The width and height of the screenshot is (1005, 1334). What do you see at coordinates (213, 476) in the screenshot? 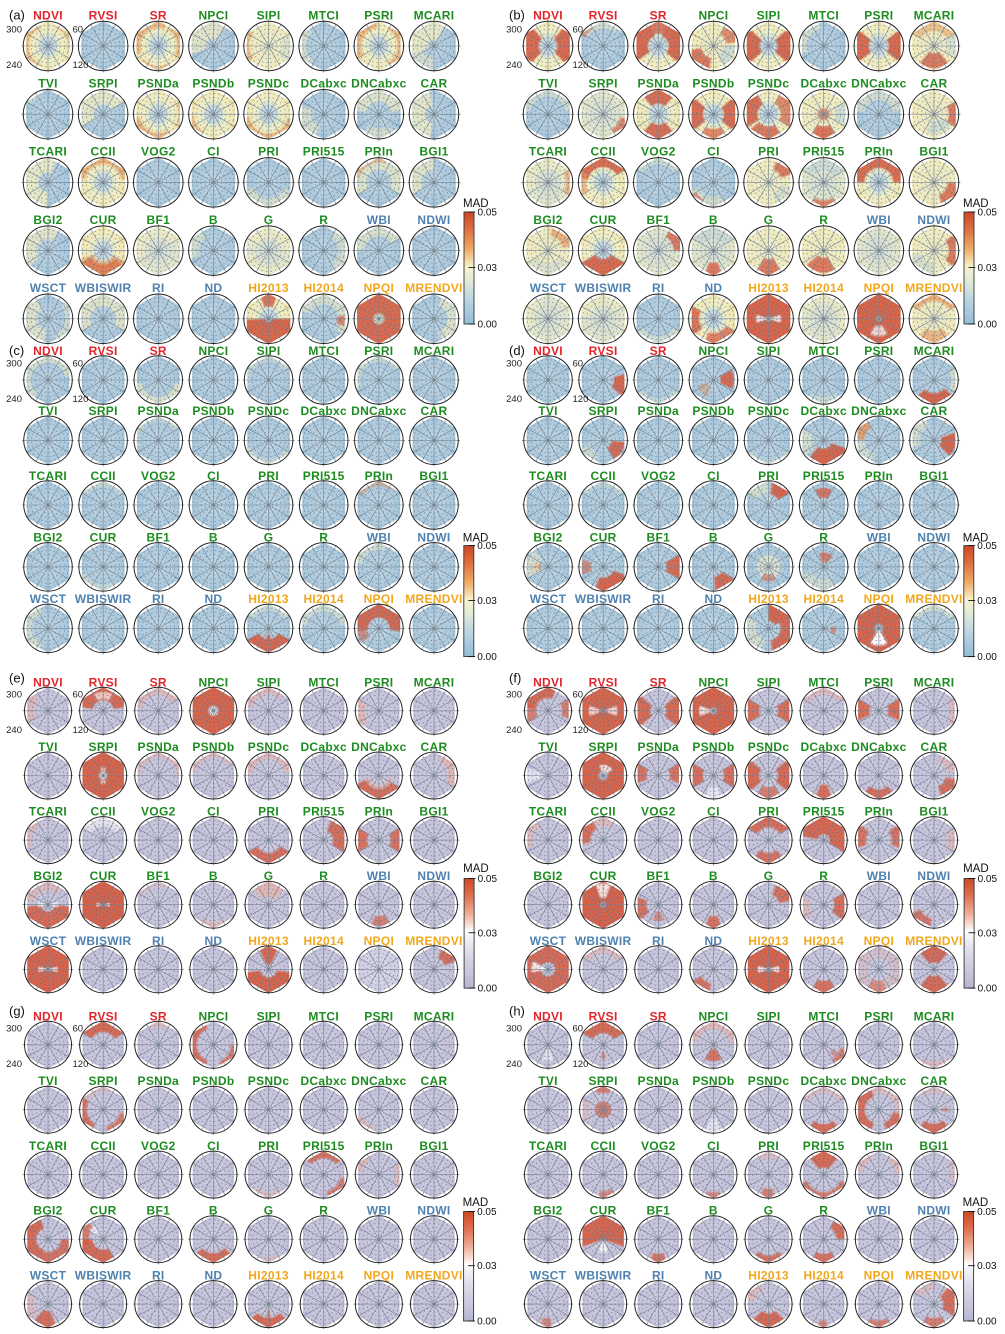
I see `svg-text: CI` at bounding box center [213, 476].